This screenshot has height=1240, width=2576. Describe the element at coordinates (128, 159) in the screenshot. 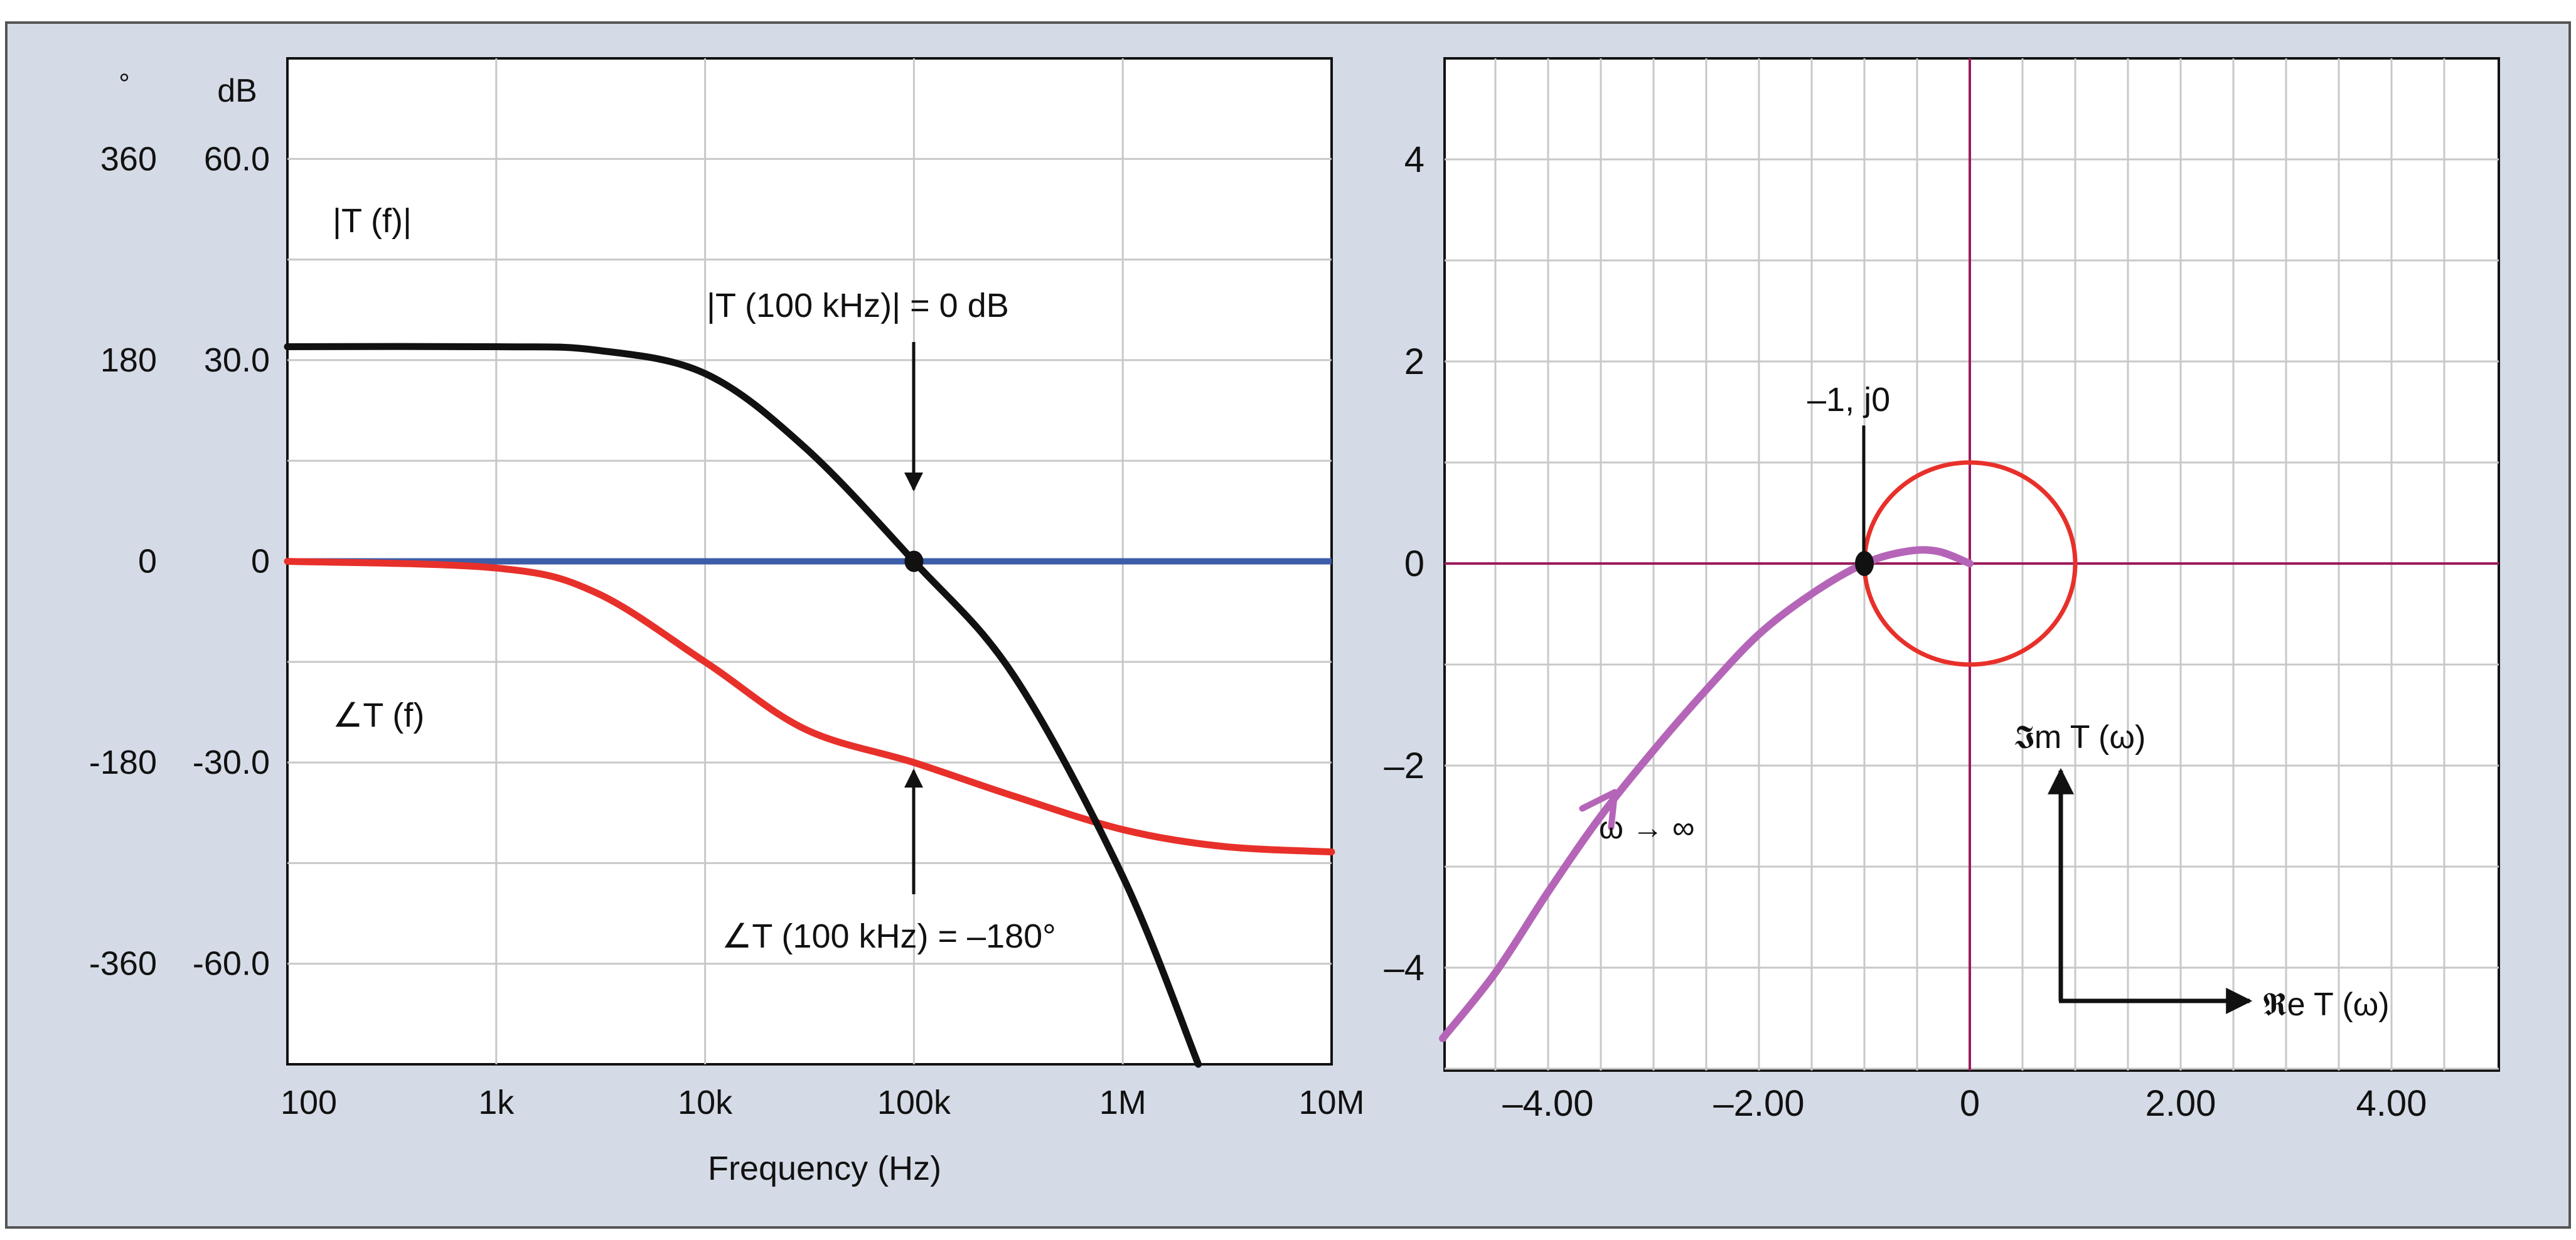

I see `bode-phase-tick-label: 360` at that location.